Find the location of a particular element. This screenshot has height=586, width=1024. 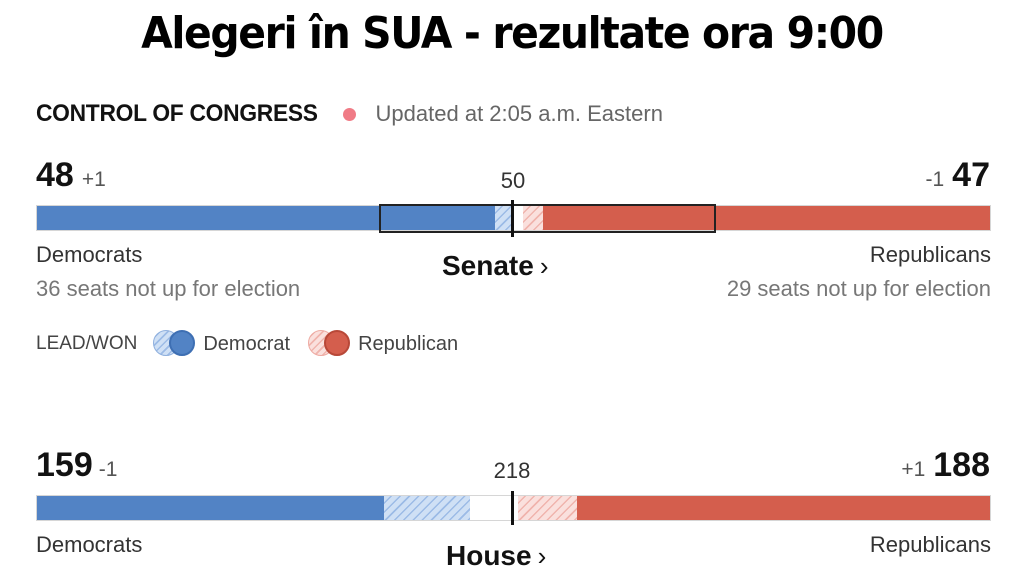

legend-dem-label: Democrat is located at coordinates (247, 343).